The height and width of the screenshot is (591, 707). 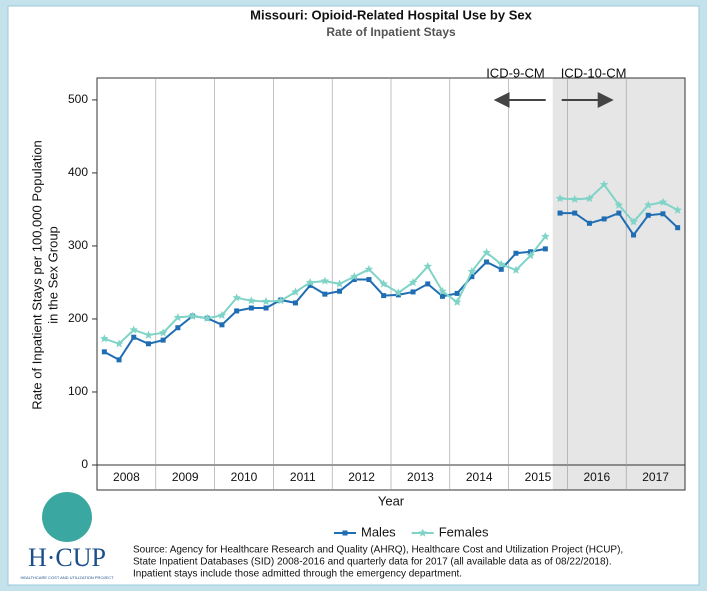 I want to click on annotation: ICD-9-CM, so click(x=515, y=72).